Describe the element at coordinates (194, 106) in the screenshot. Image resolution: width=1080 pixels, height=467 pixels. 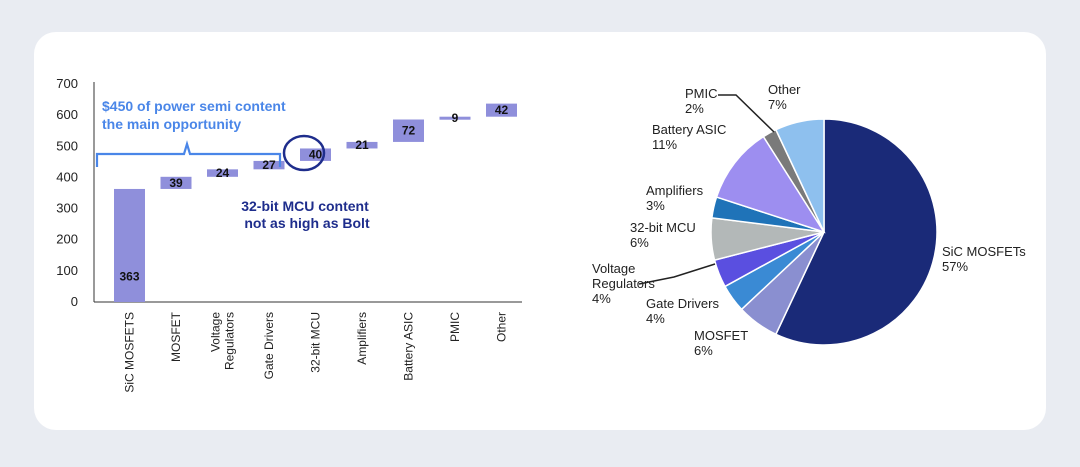
I see `annotation-power-semi-line1: $450 of power semi content` at that location.